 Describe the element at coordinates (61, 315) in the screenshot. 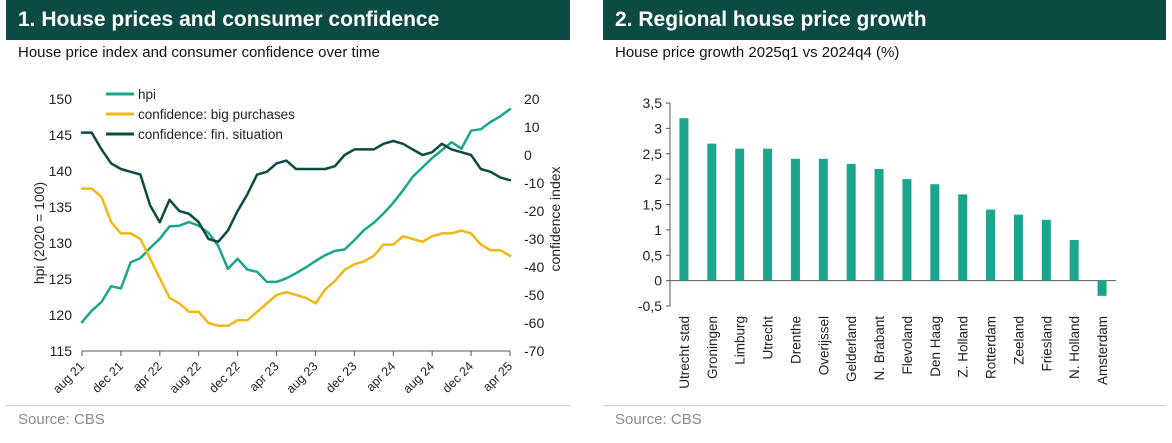

I see `y-tick-label: 120` at that location.